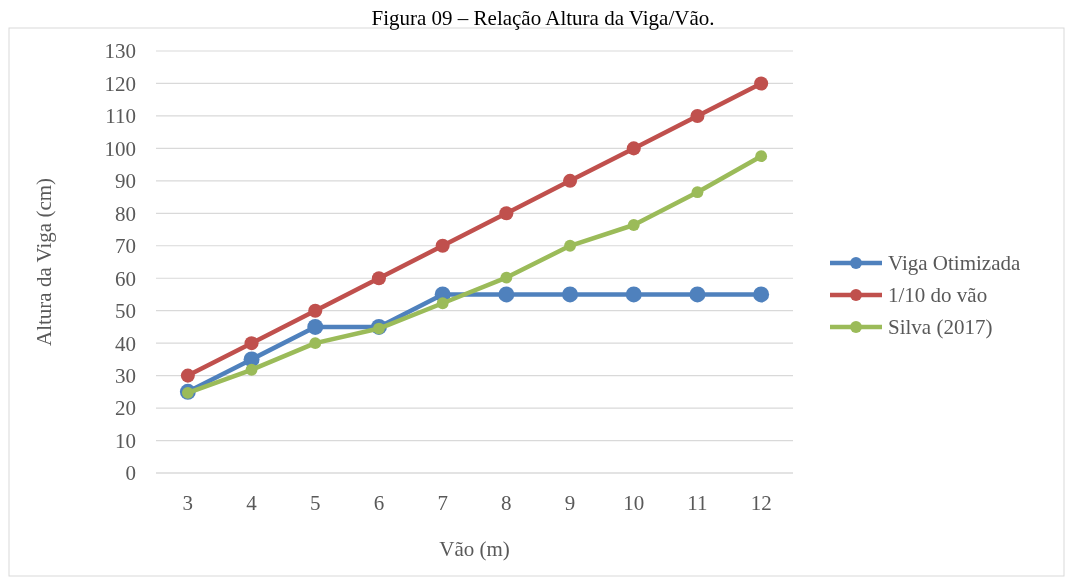 The width and height of the screenshot is (1073, 577). I want to click on legend-label: 1/10 do vão, so click(938, 295).